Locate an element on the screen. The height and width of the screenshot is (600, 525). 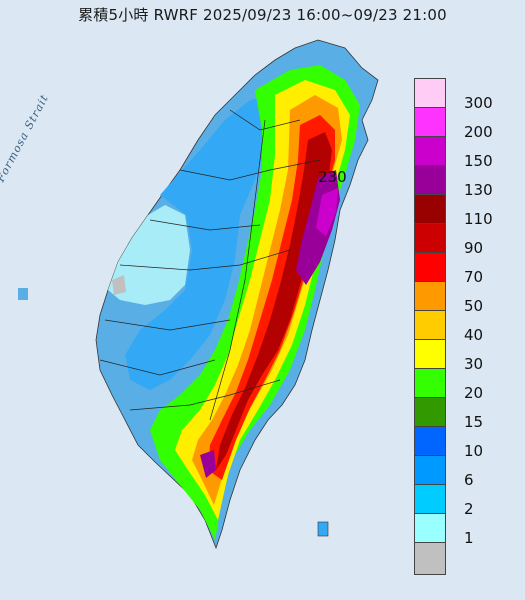
legend-entry: 20 is located at coordinates (467, 385).